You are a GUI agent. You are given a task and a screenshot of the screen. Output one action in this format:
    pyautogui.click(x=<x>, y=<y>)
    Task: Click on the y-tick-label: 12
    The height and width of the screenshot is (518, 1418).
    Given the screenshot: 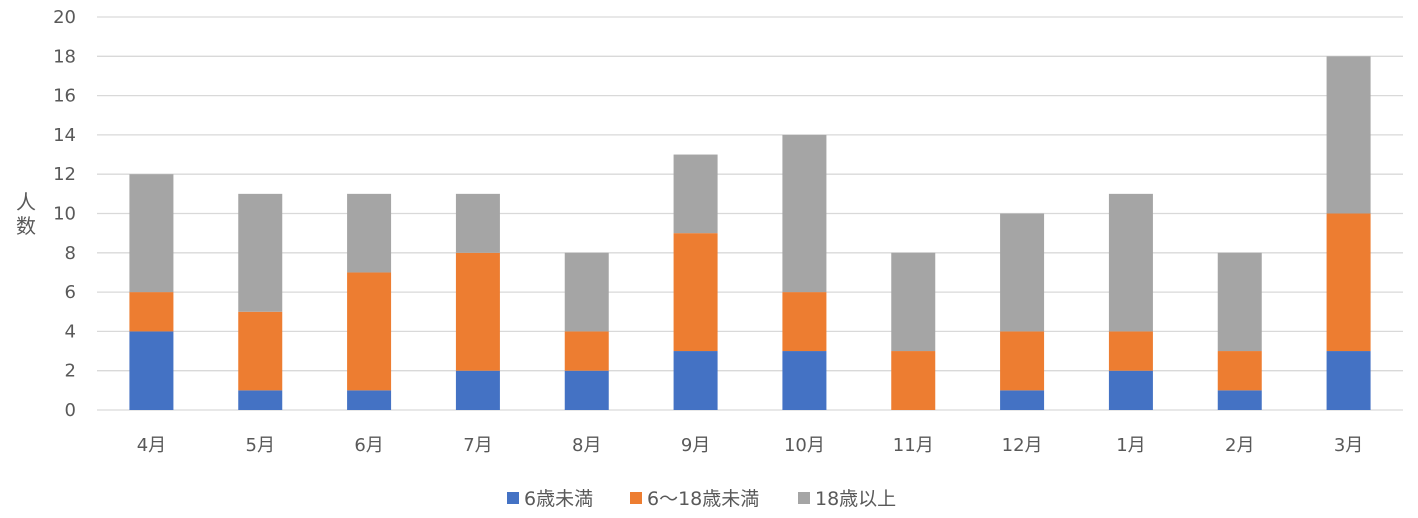 What is the action you would take?
    pyautogui.click(x=64, y=174)
    